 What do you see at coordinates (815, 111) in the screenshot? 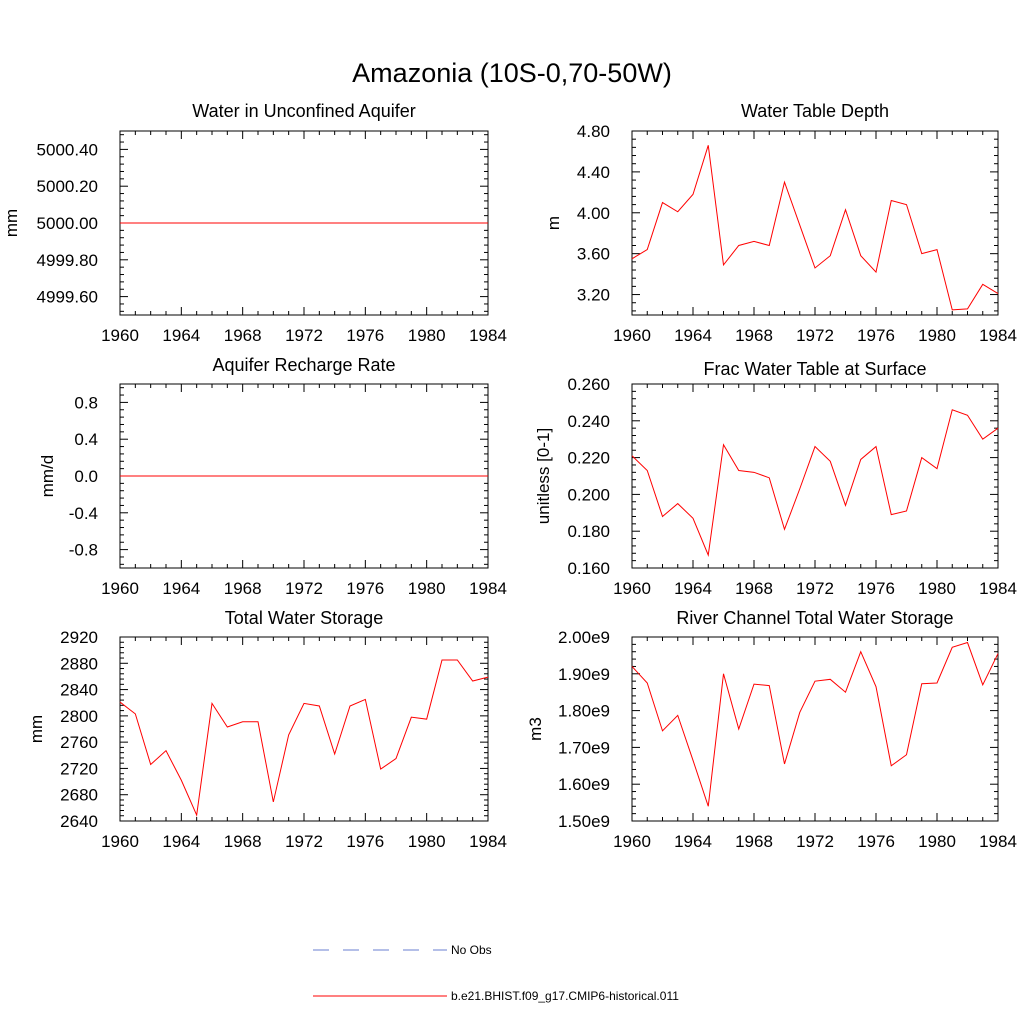
I see `panel-title: Water Table Depth` at bounding box center [815, 111].